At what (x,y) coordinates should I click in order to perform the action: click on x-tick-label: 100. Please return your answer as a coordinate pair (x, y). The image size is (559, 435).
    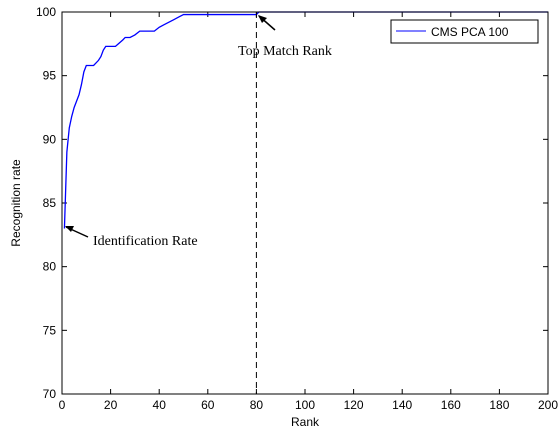
    Looking at the image, I should click on (305, 405).